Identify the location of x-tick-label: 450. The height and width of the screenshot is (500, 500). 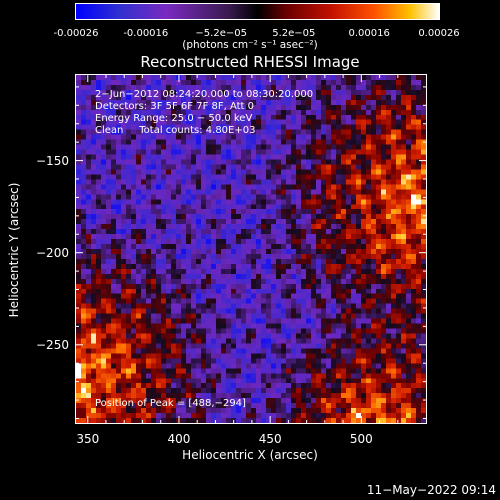
(270, 439).